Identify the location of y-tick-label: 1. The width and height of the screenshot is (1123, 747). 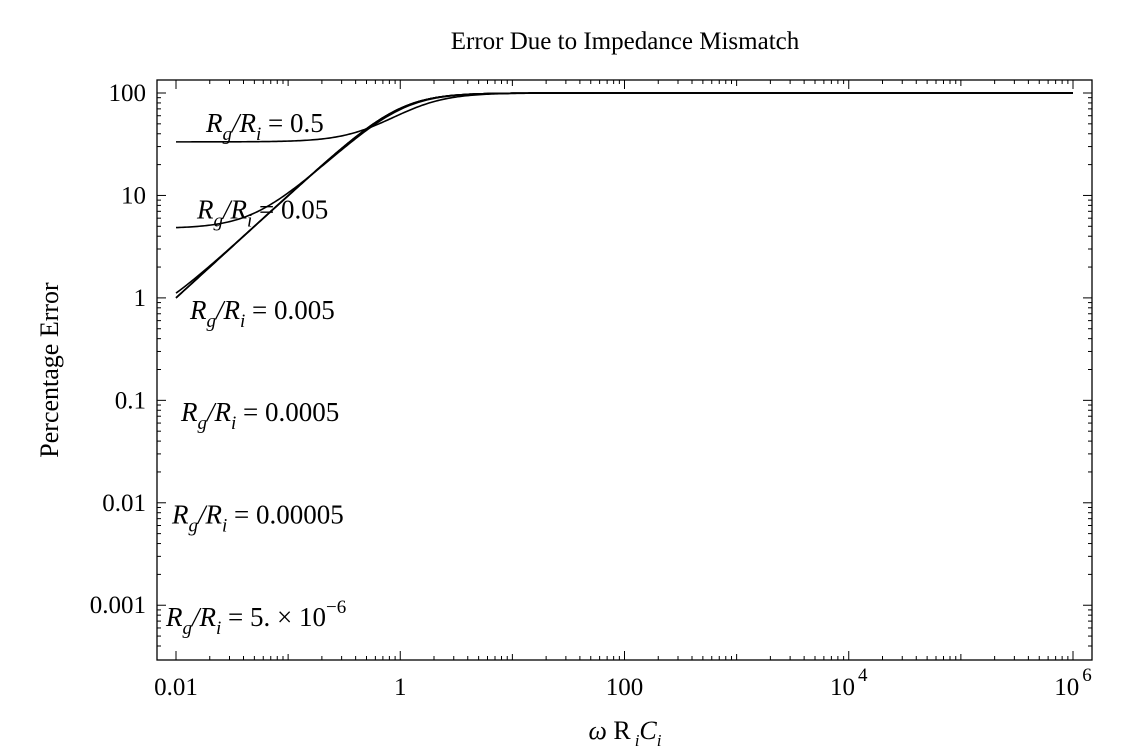
(140, 298).